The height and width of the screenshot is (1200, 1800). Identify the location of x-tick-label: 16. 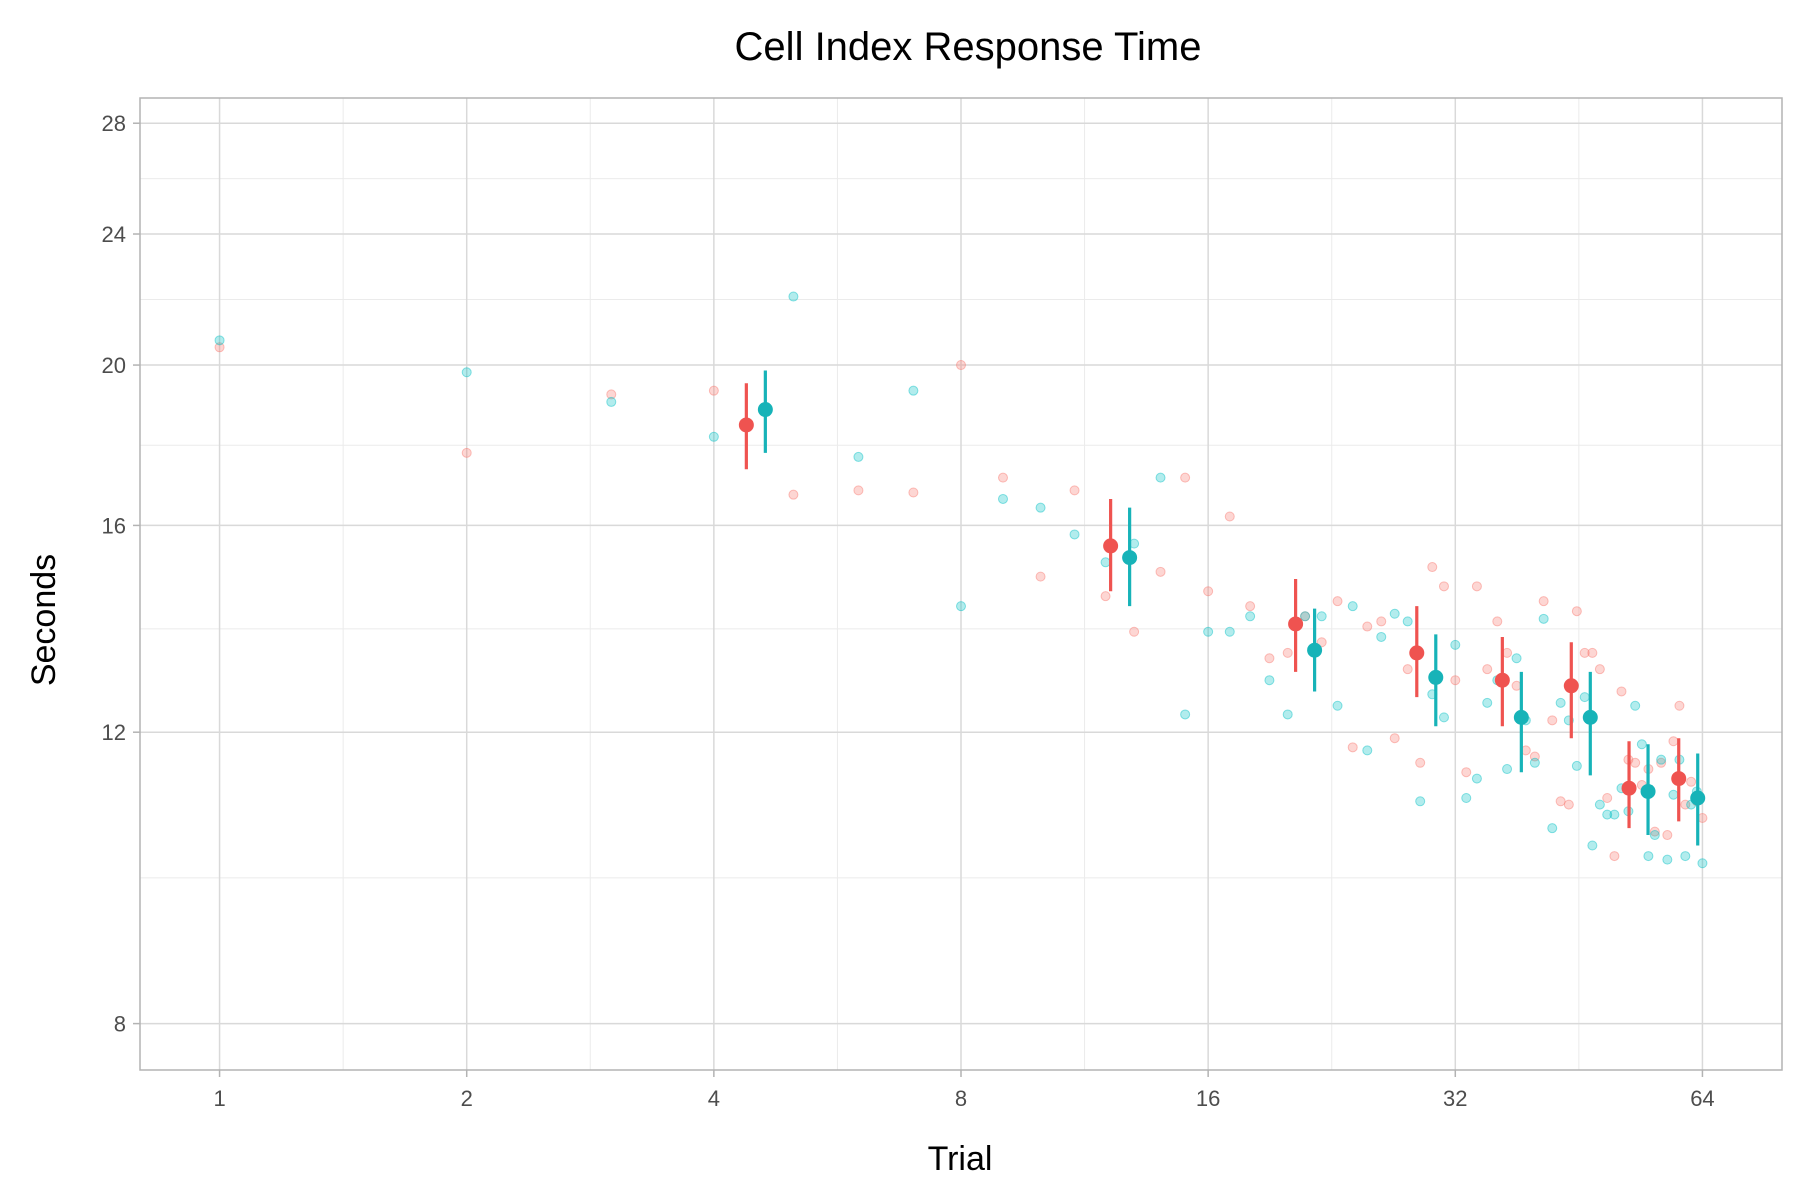
(1208, 1098).